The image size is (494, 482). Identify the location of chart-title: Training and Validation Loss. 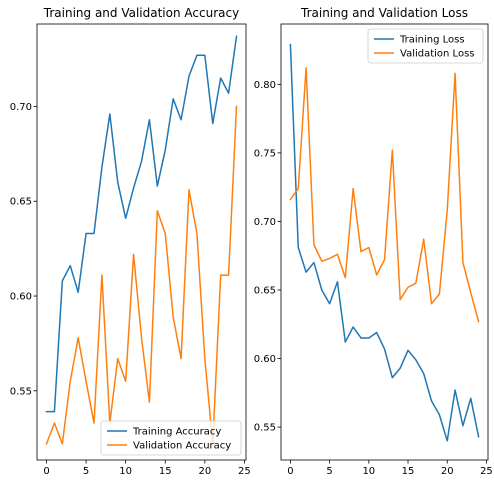
(384, 13).